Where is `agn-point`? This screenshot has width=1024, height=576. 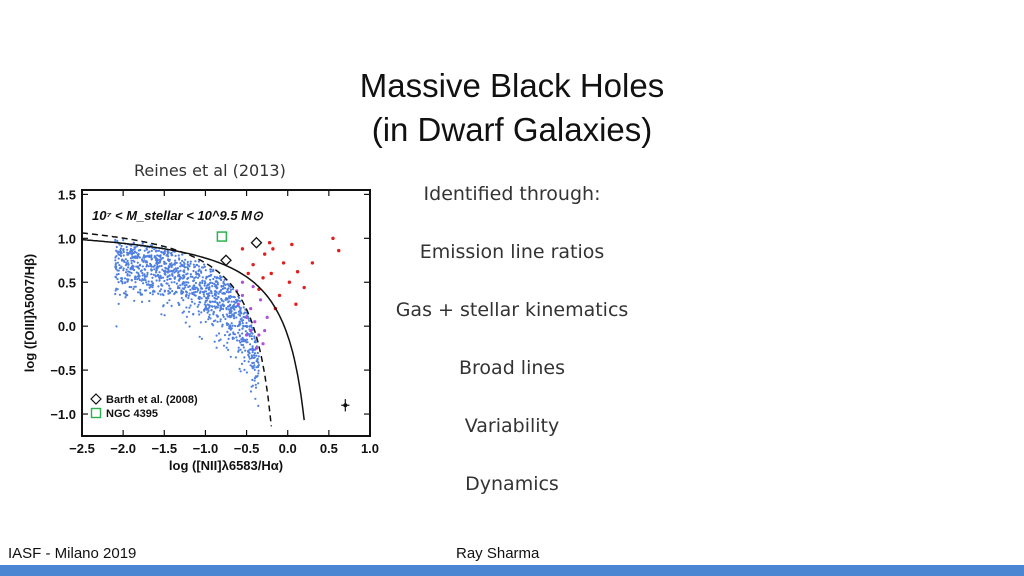
agn-point is located at coordinates (279, 295).